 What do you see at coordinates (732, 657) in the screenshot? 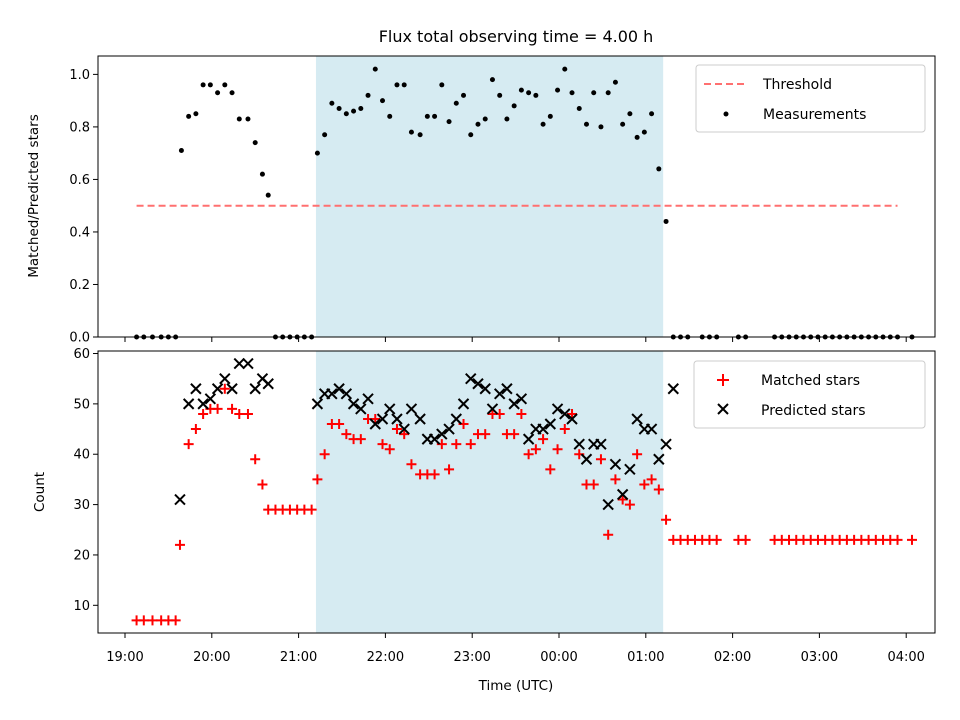
I see `bottom-xtick-label: 02:00` at bounding box center [732, 657].